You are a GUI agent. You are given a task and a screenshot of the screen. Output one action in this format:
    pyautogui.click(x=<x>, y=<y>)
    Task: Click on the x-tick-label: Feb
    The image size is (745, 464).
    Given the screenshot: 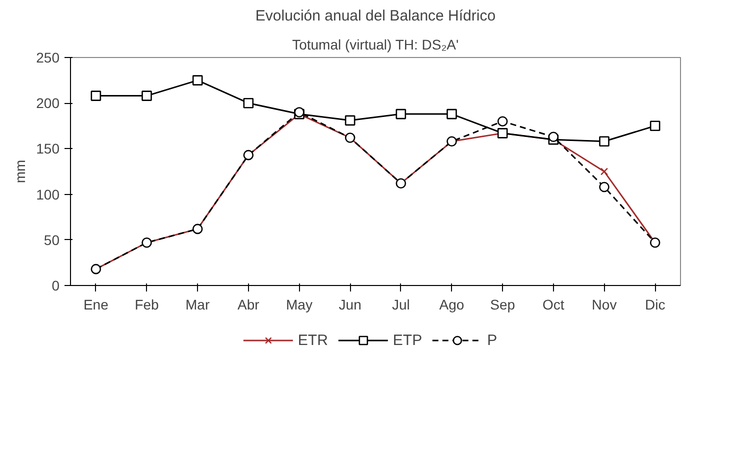 What is the action you would take?
    pyautogui.click(x=147, y=304)
    